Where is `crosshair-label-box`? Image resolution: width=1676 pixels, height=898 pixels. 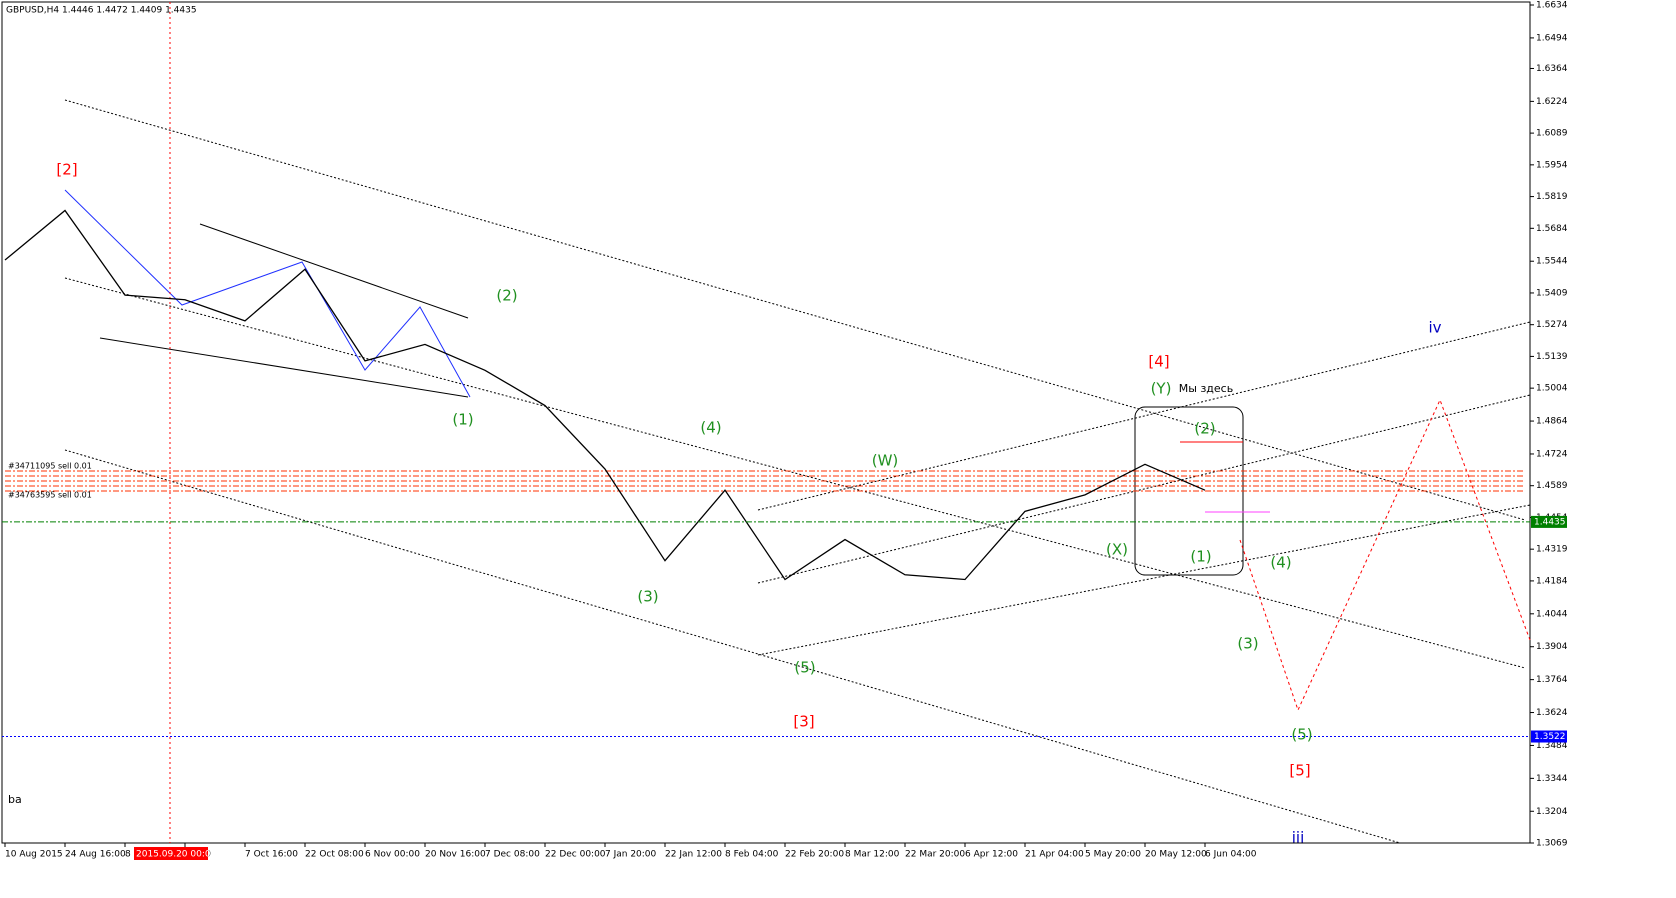 crosshair-label-box is located at coordinates (171, 853).